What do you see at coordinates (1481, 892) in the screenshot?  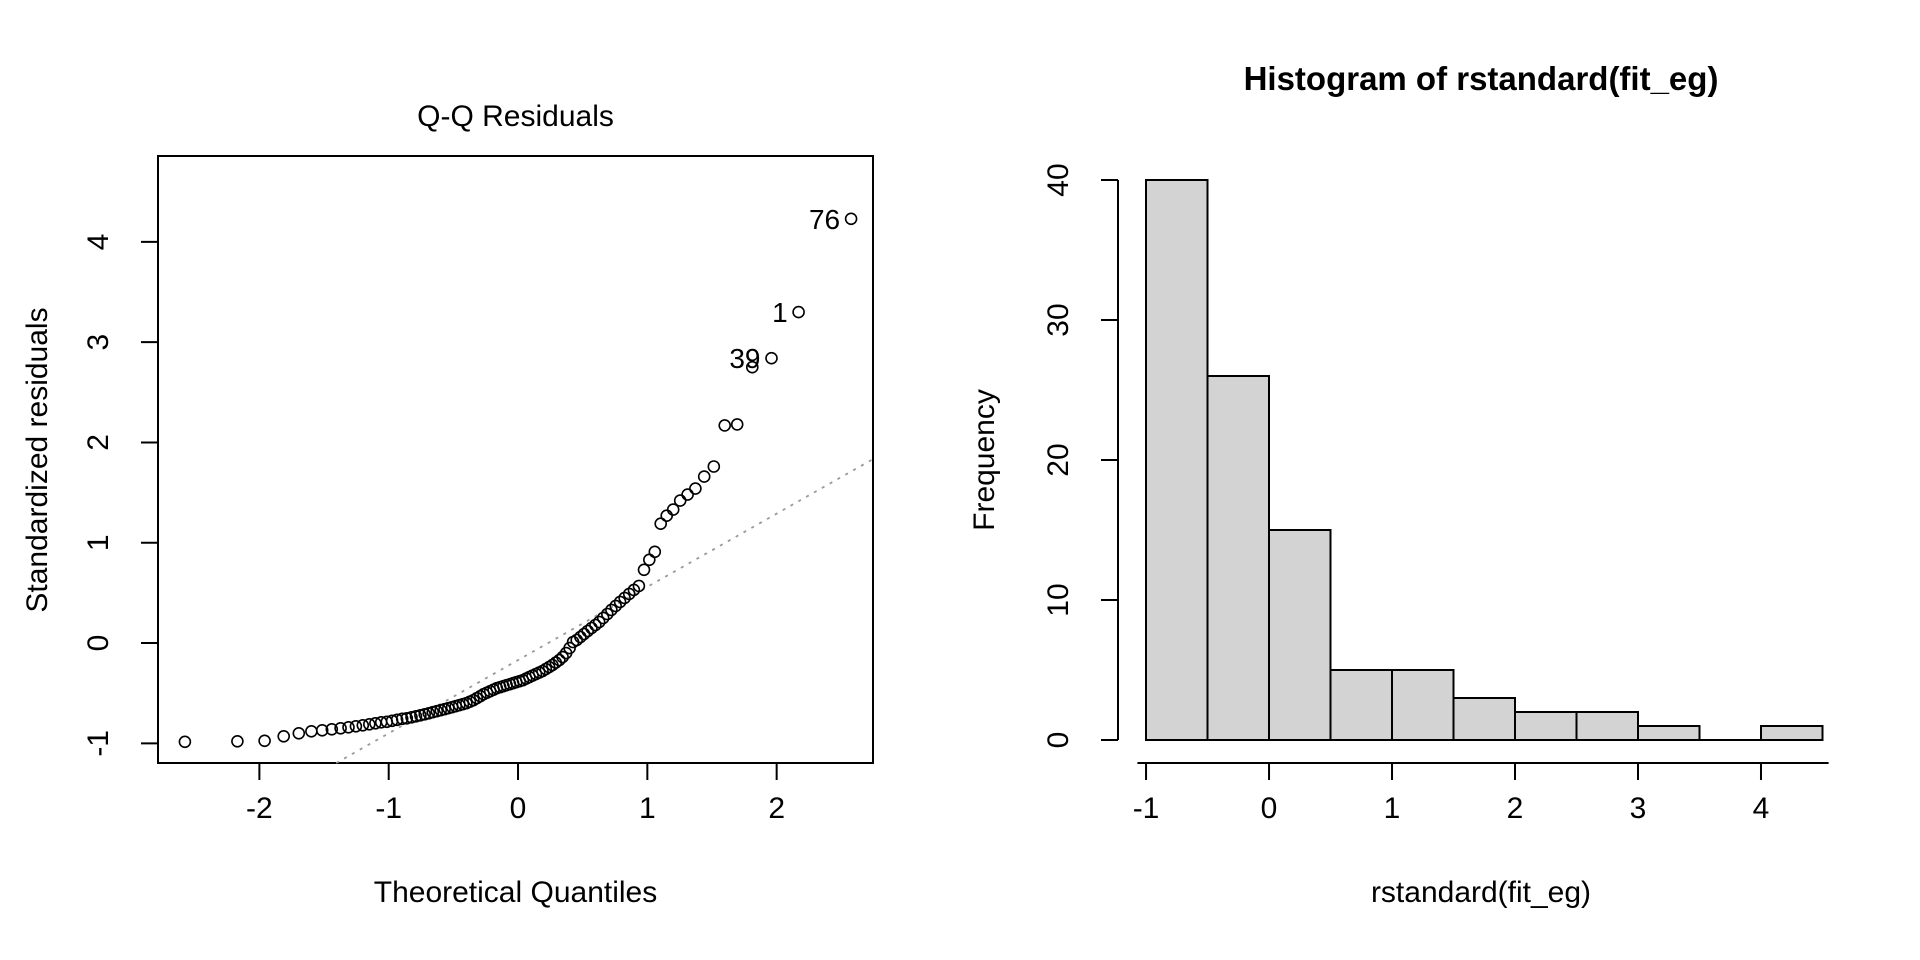 I see `histogram-x-axis-label: rstandard(fit_eg)` at bounding box center [1481, 892].